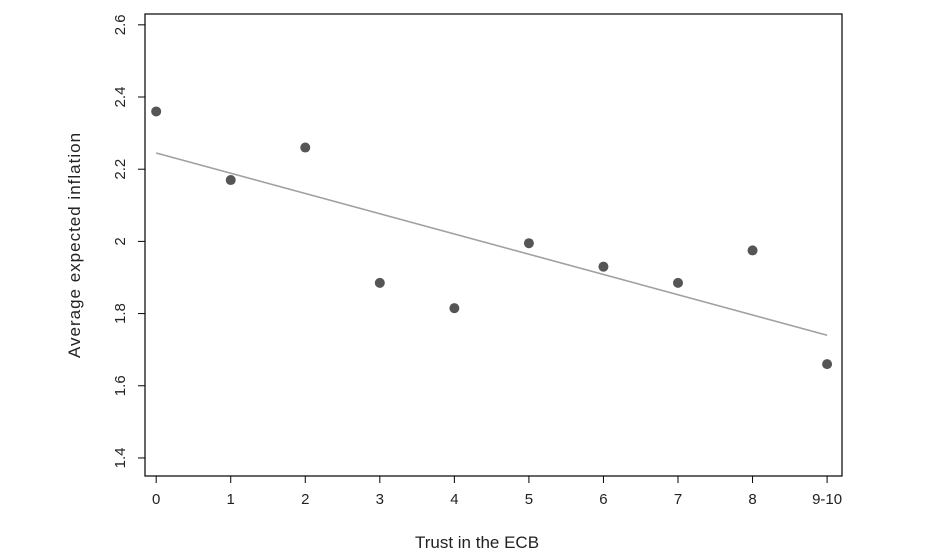  I want to click on x-tick-label: 6, so click(603, 499).